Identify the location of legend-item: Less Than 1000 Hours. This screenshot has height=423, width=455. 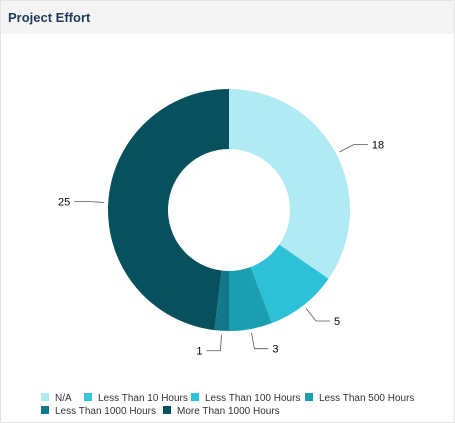
(98, 411).